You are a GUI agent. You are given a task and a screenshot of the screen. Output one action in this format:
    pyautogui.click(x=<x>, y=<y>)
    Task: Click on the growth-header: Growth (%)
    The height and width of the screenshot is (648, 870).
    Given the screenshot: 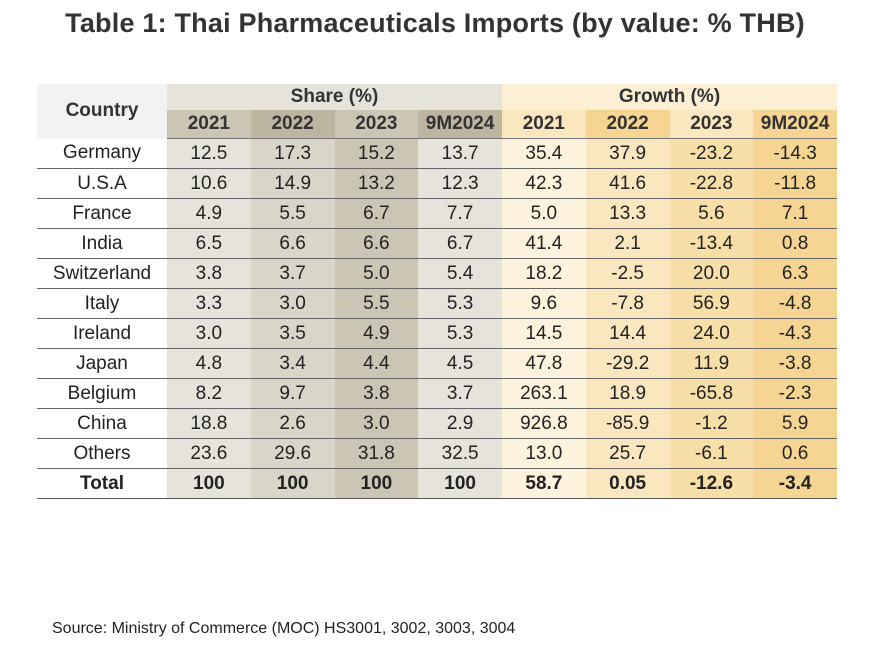 What is the action you would take?
    pyautogui.click(x=669, y=97)
    